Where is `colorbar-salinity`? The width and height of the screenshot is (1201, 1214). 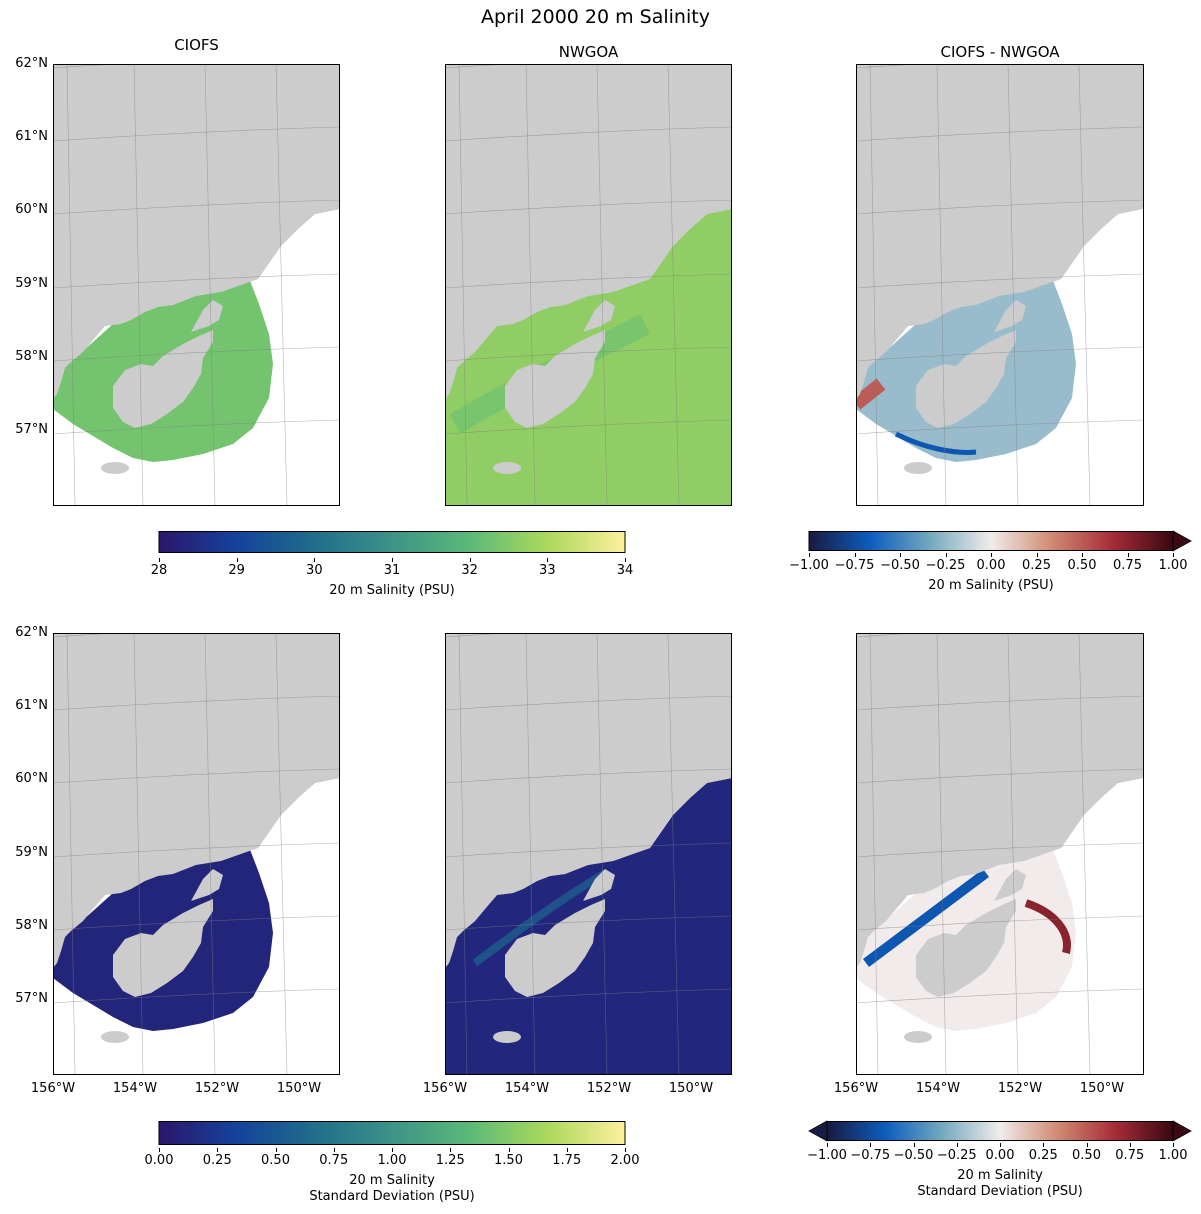 colorbar-salinity is located at coordinates (392, 542).